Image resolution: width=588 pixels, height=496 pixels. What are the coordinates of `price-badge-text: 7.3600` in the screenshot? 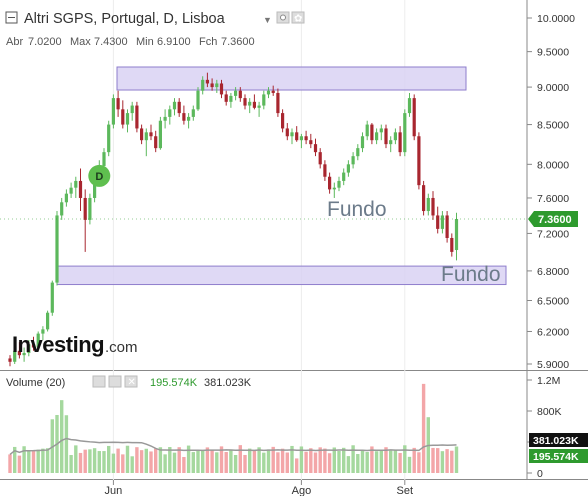 It's located at (555, 220).